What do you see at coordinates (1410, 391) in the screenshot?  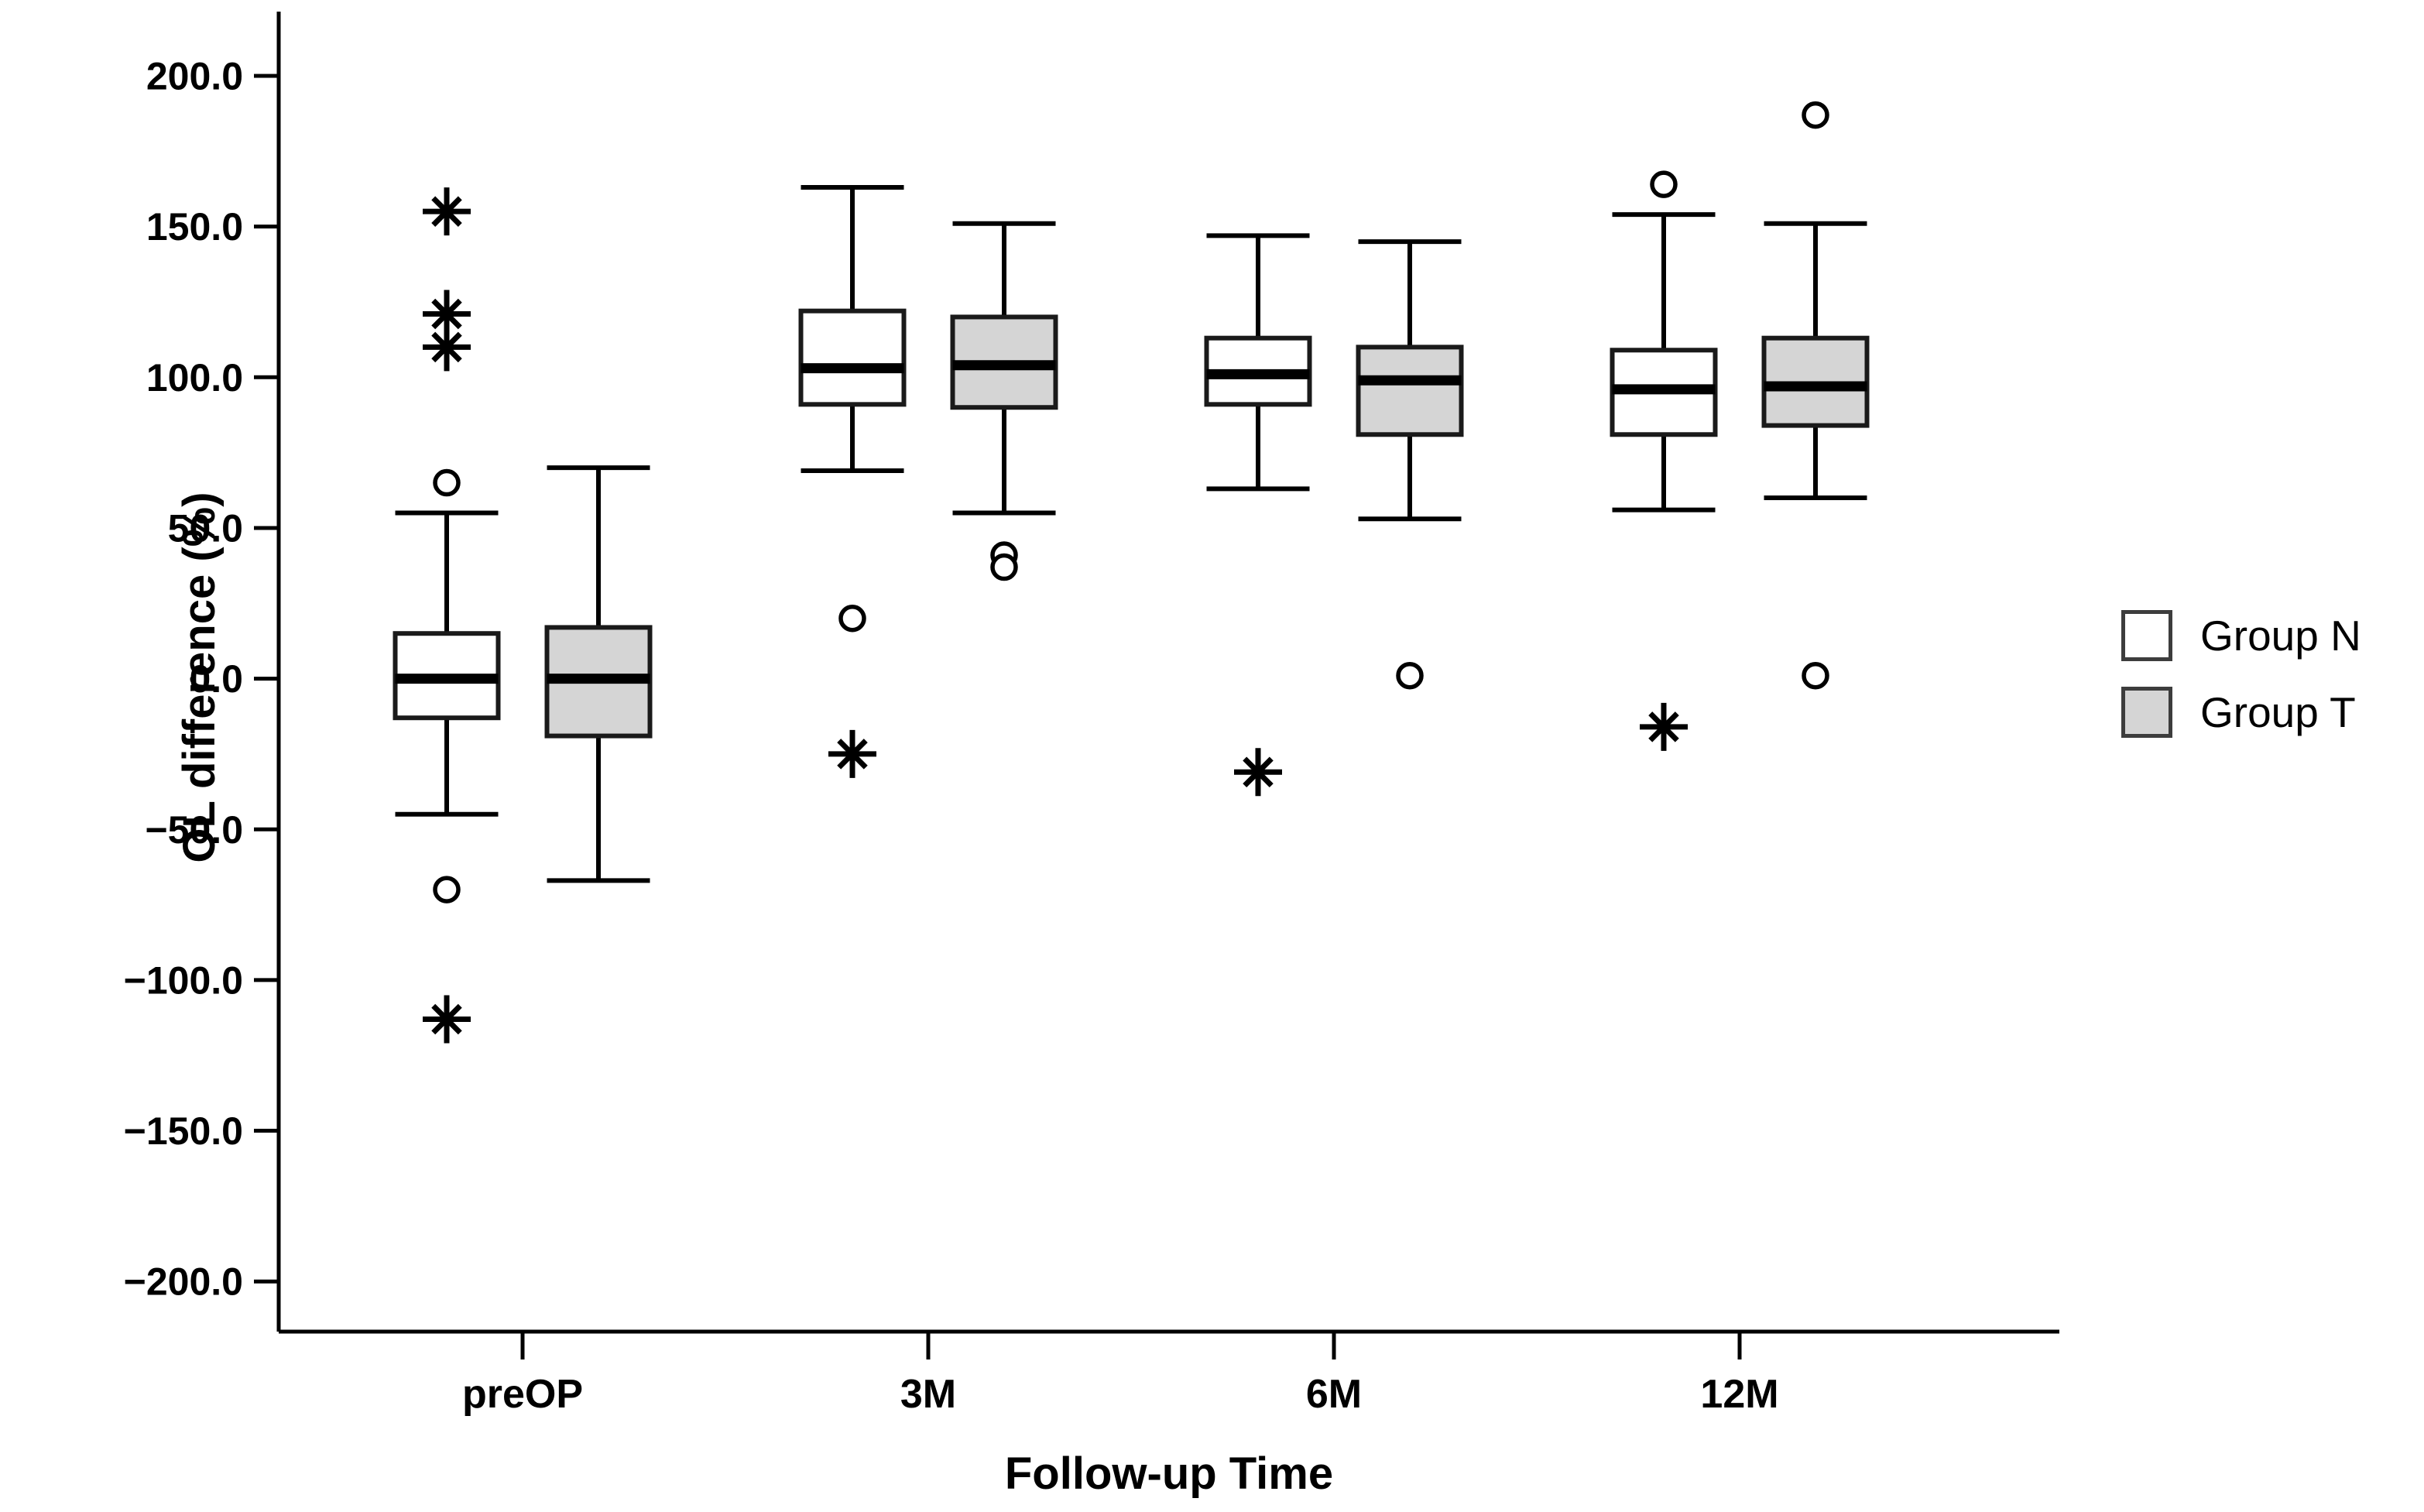 I see `box-group-t-6M` at bounding box center [1410, 391].